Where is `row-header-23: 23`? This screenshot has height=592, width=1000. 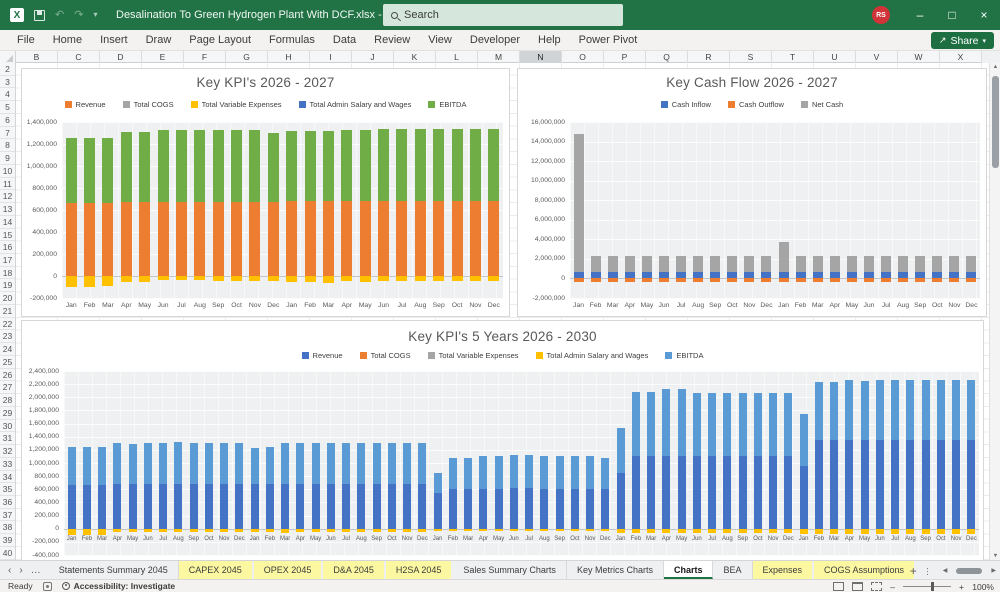 row-header-23: 23 is located at coordinates (7, 337).